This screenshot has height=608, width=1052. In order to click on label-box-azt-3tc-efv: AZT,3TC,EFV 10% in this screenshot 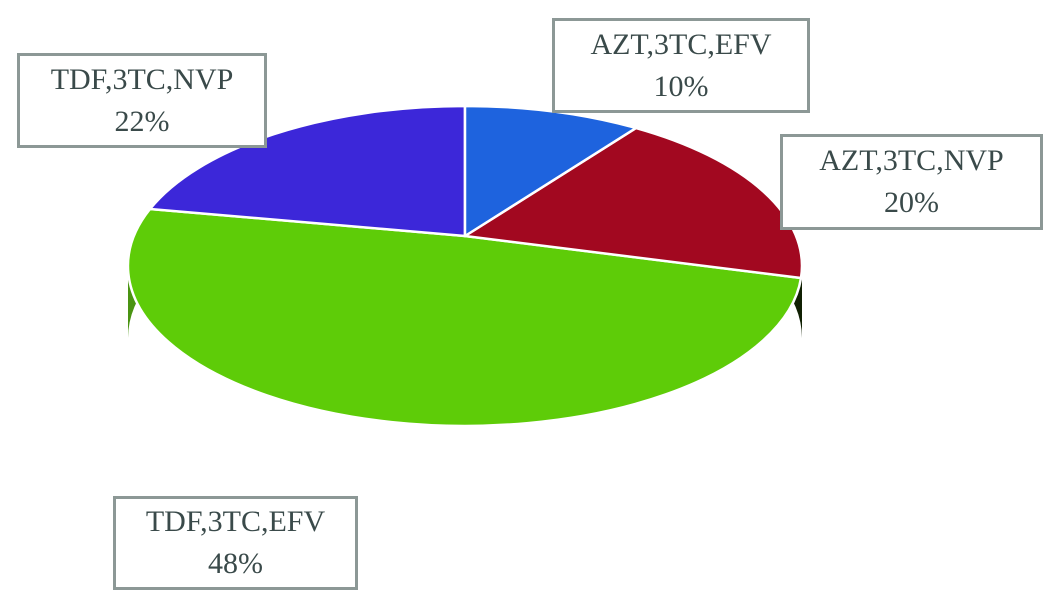, I will do `click(681, 65)`.